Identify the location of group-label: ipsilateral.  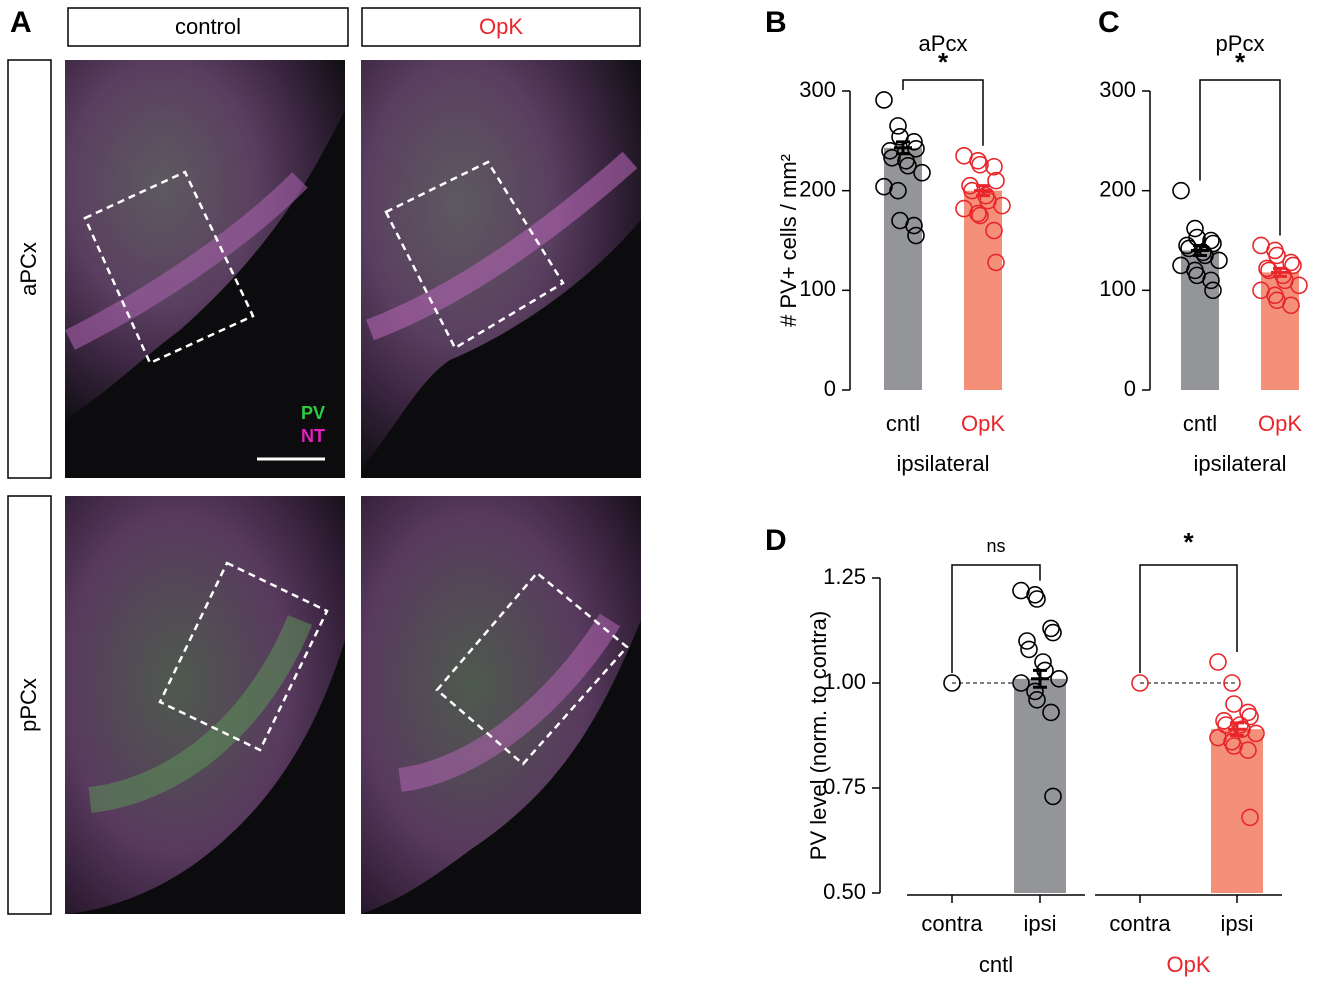
(1240, 463).